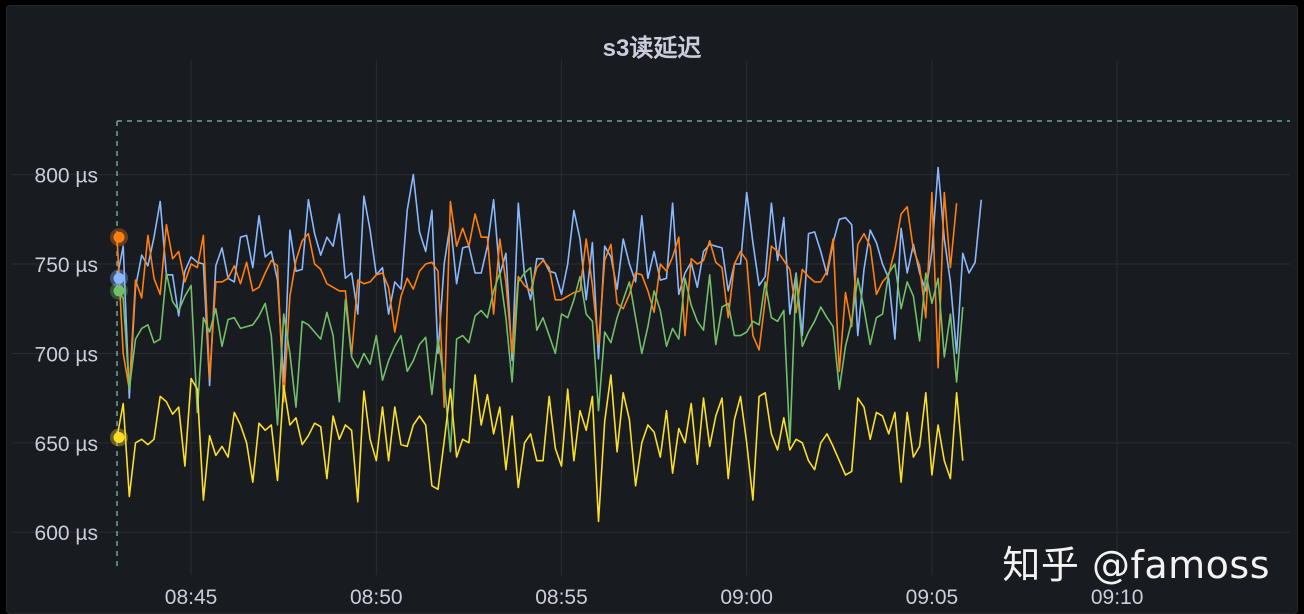  Describe the element at coordinates (652, 48) in the screenshot. I see `panel-title: s3读延迟` at that location.